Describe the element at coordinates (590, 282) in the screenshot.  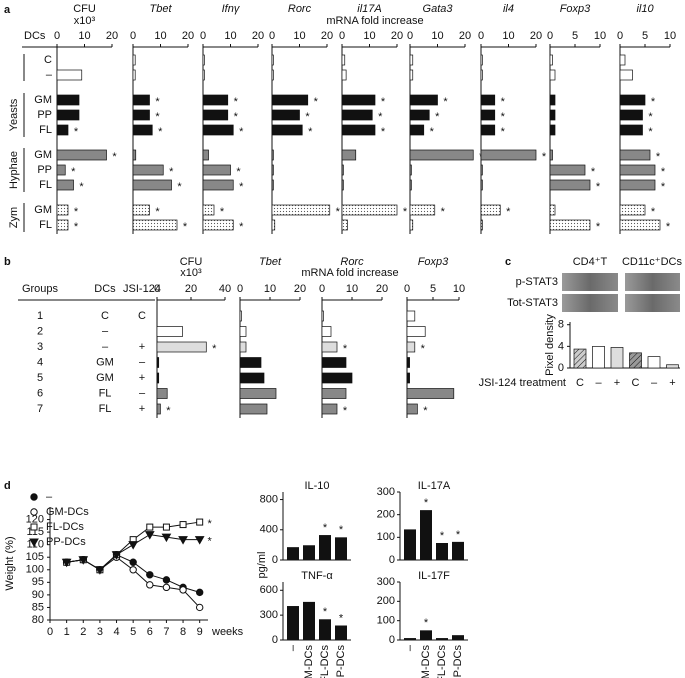
I see `blot-band` at that location.